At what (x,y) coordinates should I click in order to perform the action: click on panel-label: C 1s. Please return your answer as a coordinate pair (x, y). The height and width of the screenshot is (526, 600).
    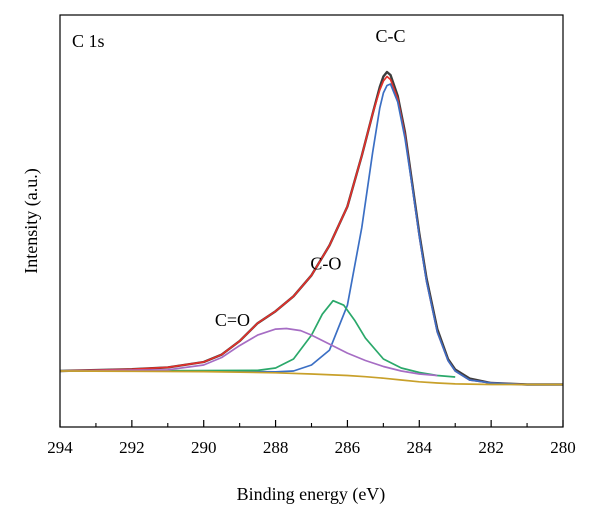
    Looking at the image, I should click on (88, 41).